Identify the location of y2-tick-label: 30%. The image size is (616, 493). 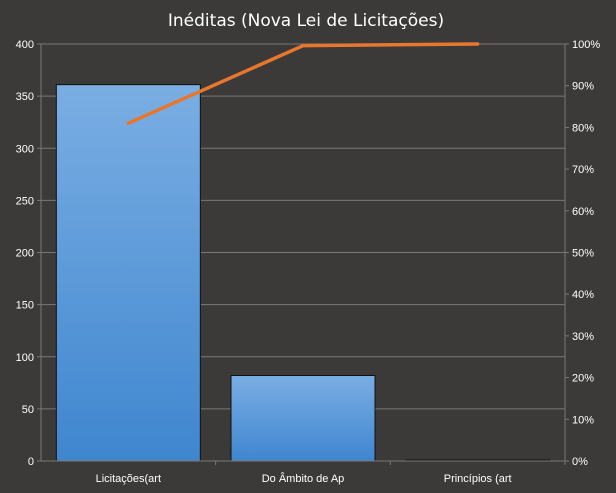
(583, 337).